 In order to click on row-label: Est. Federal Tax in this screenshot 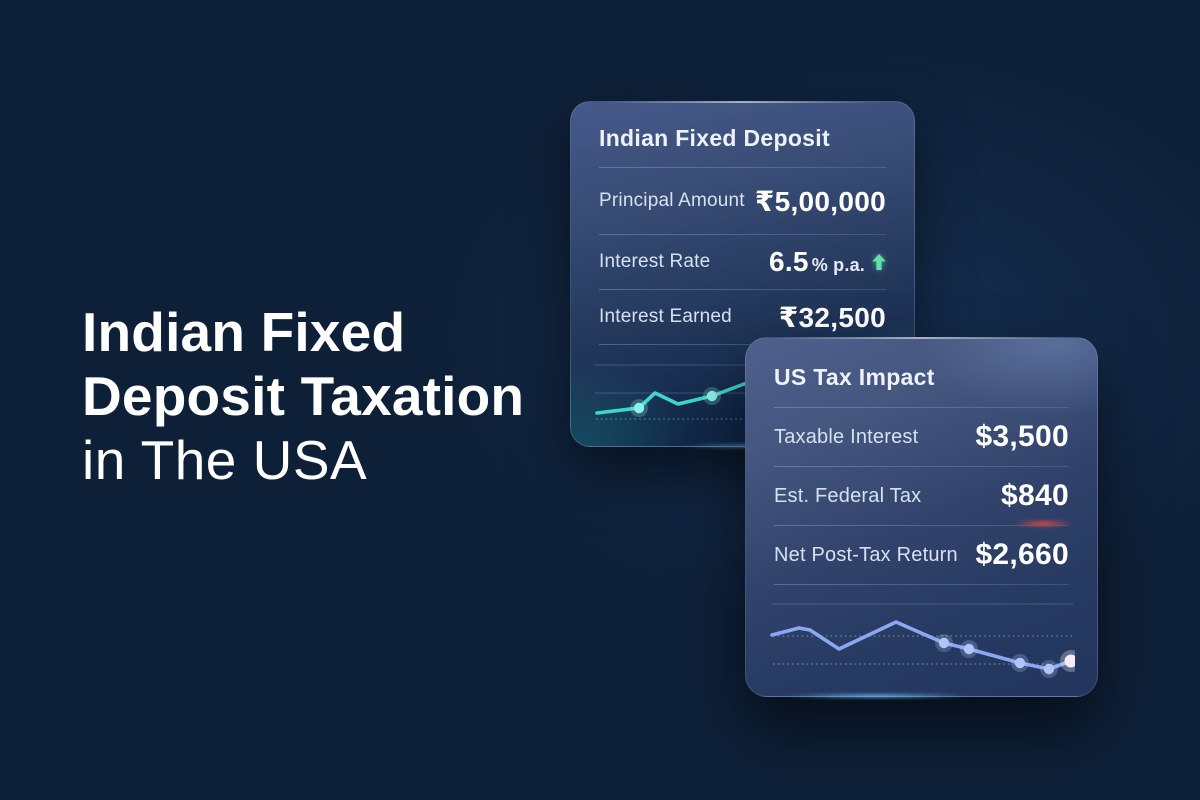, I will do `click(848, 495)`.